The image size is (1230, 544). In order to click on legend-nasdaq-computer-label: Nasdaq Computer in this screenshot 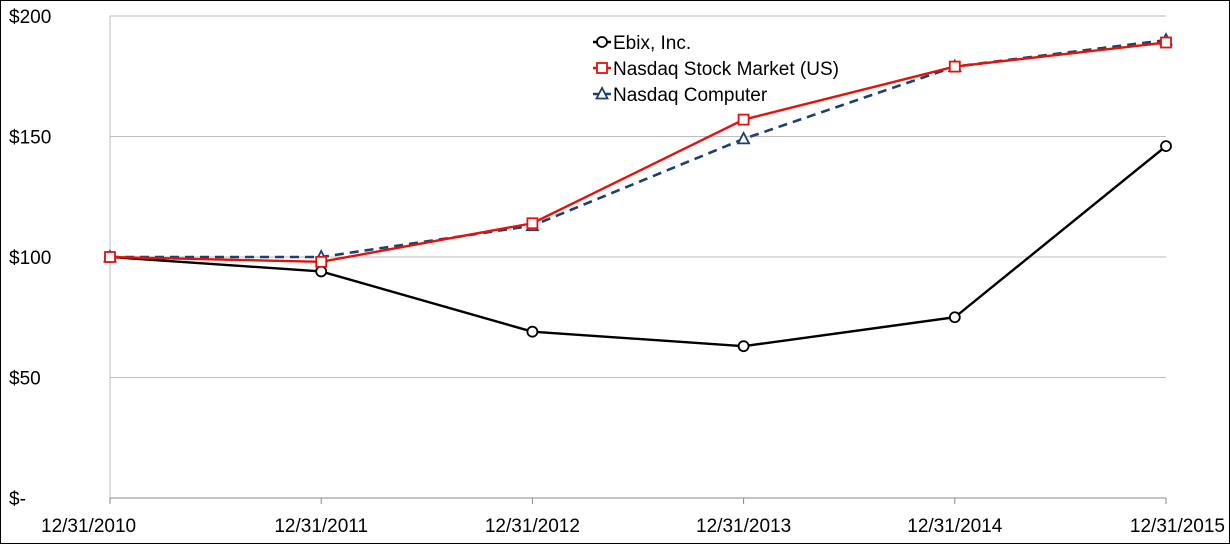, I will do `click(690, 95)`.